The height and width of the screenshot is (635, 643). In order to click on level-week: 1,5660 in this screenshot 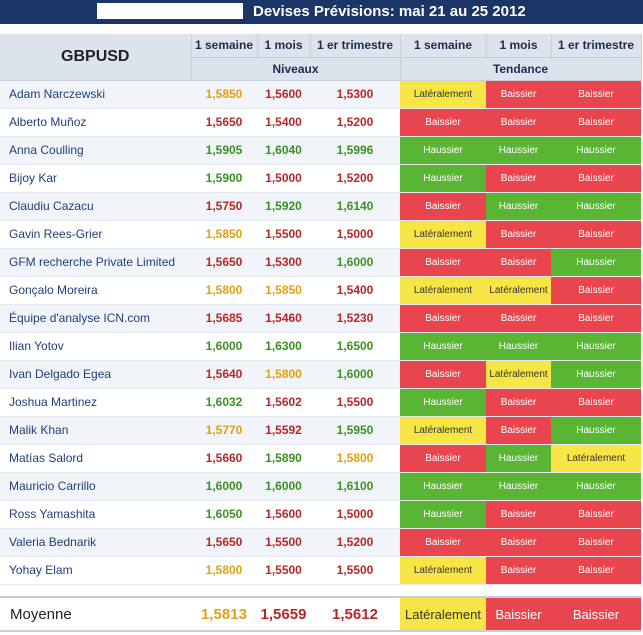, I will do `click(224, 458)`.